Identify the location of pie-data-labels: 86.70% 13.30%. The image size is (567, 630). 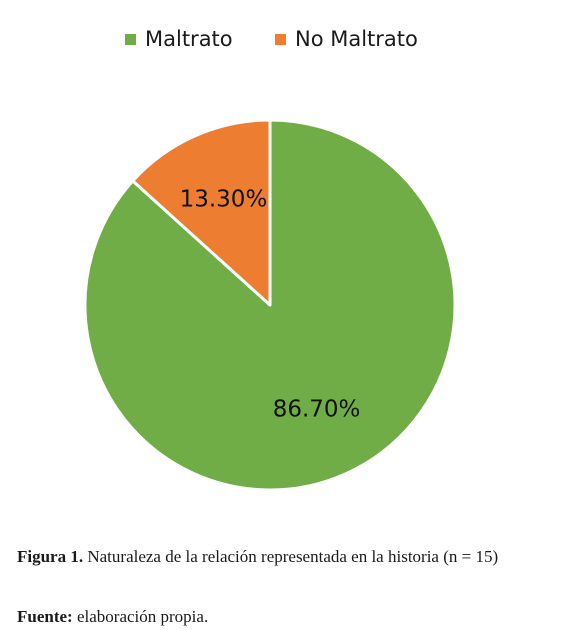
(270, 305).